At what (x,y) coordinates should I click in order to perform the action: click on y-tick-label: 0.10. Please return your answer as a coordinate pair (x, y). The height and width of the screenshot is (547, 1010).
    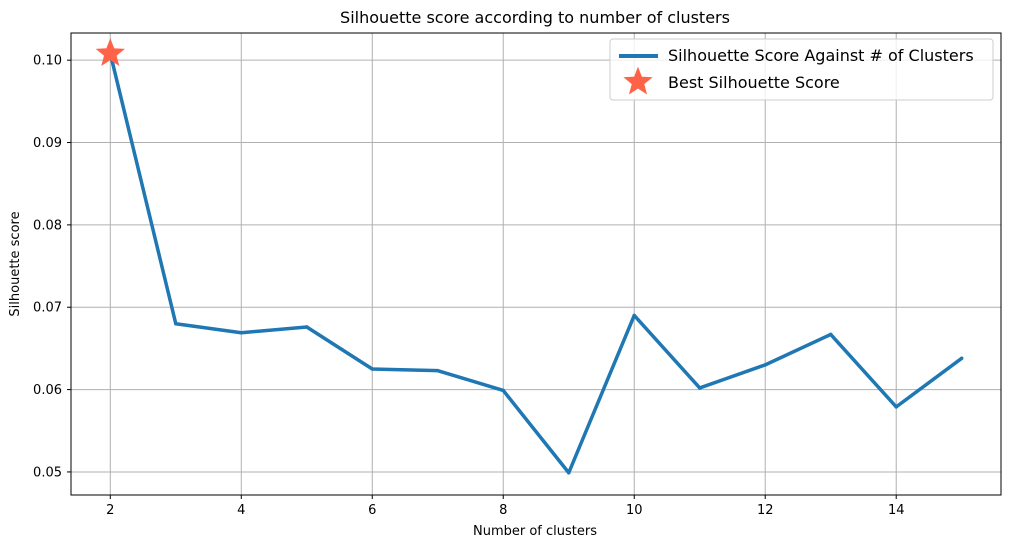
    Looking at the image, I should click on (47, 61).